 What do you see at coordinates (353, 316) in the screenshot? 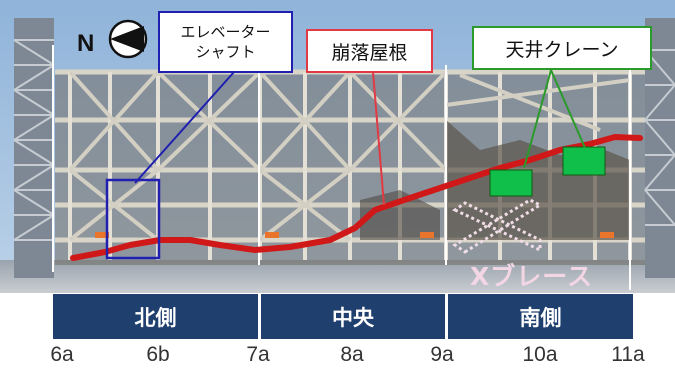
I see `section-center: 中央` at bounding box center [353, 316].